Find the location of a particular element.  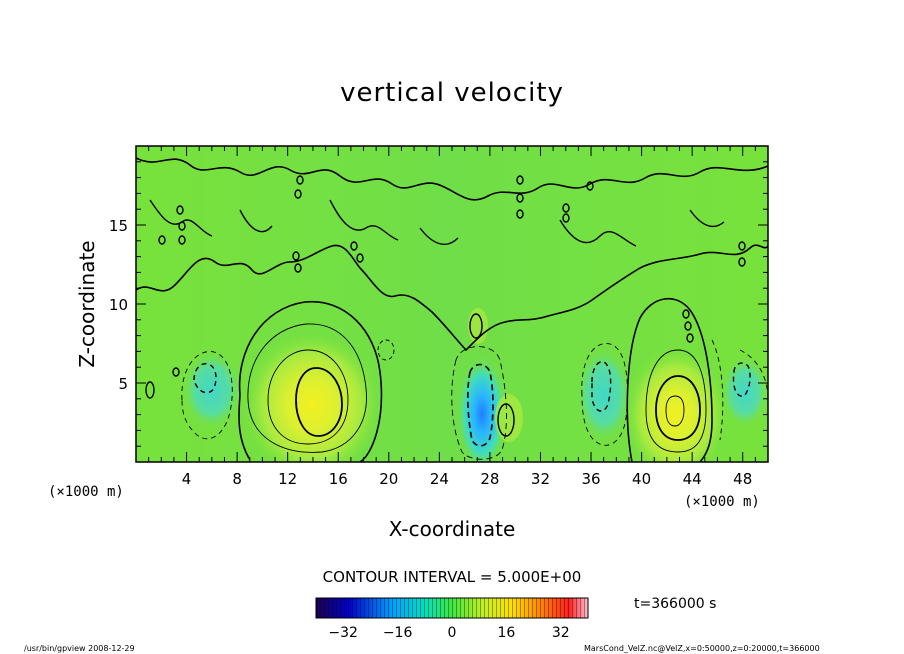

y-tick-label: 5 is located at coordinates (123, 384).